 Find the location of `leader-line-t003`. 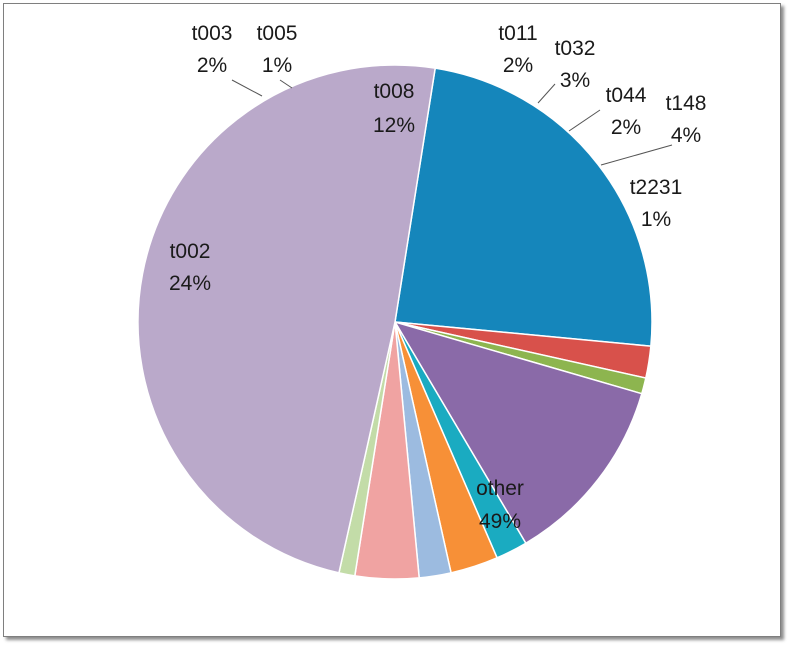

leader-line-t003 is located at coordinates (247, 88).